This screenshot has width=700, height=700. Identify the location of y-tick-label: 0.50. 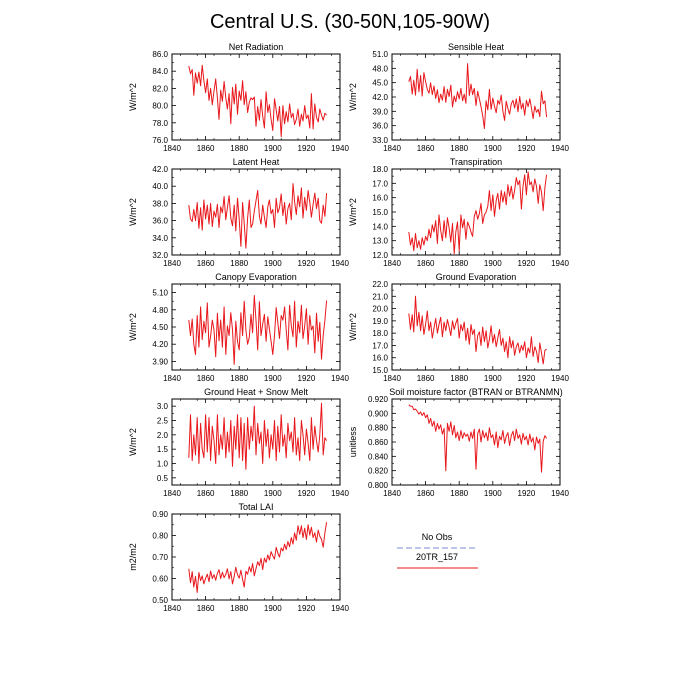
(160, 600).